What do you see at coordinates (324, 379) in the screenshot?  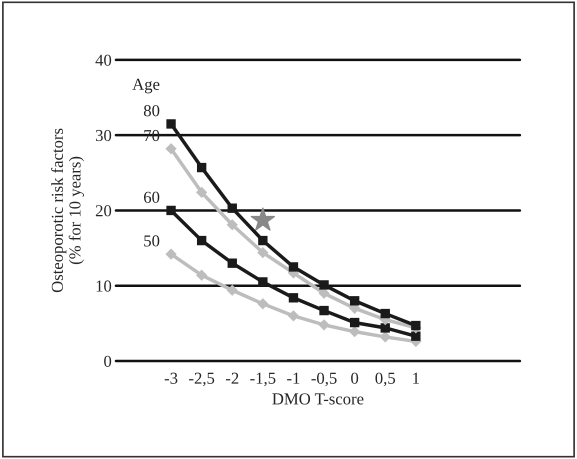 I see `x-tick-label: -0,5` at bounding box center [324, 379].